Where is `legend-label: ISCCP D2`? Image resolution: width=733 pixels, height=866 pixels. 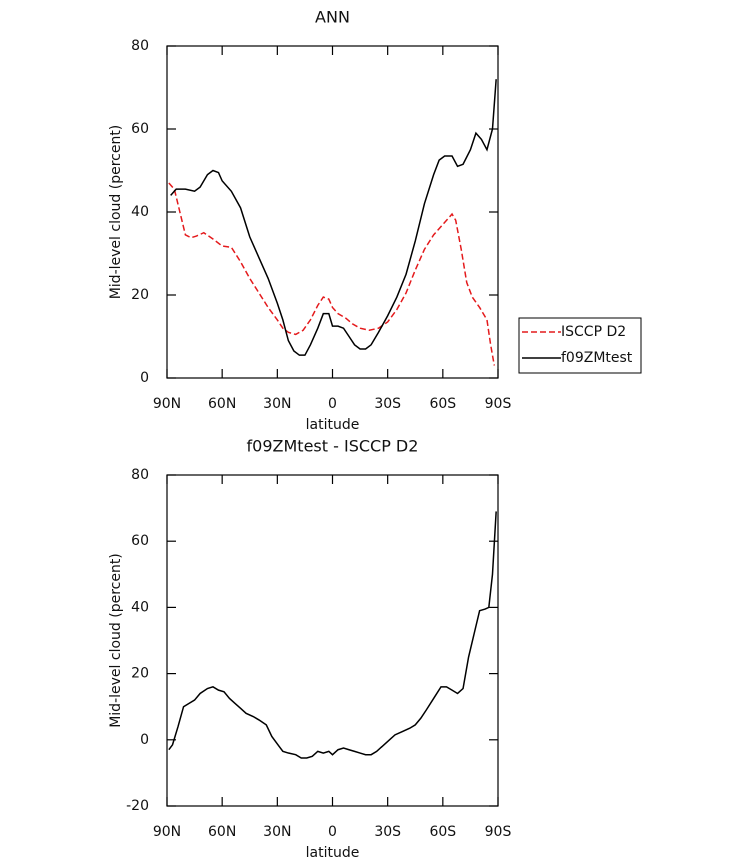 legend-label: ISCCP D2 is located at coordinates (593, 332).